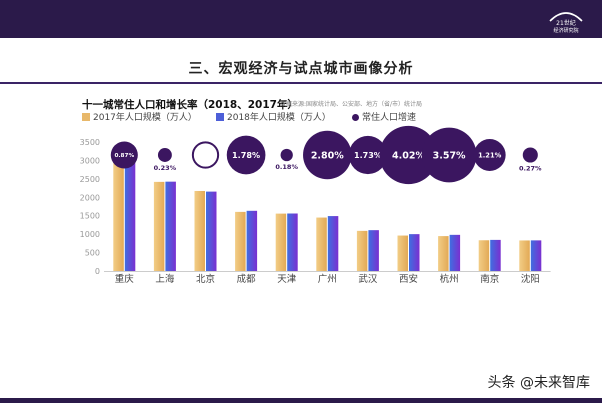 The image size is (602, 403). Describe the element at coordinates (165, 168) in the screenshot. I see `growth-label: 0.23%` at that location.